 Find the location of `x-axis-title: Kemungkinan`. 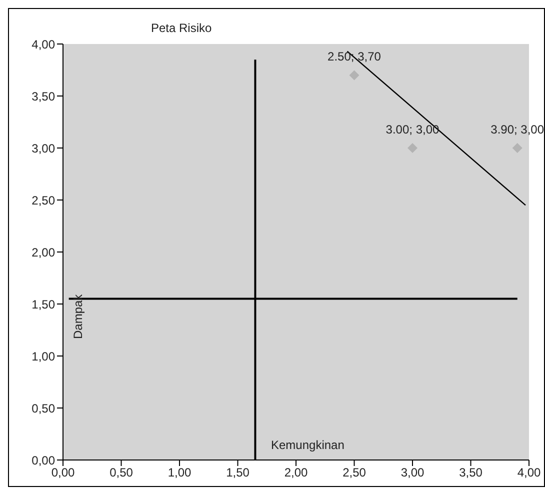

x-axis-title: Kemungkinan is located at coordinates (307, 445).